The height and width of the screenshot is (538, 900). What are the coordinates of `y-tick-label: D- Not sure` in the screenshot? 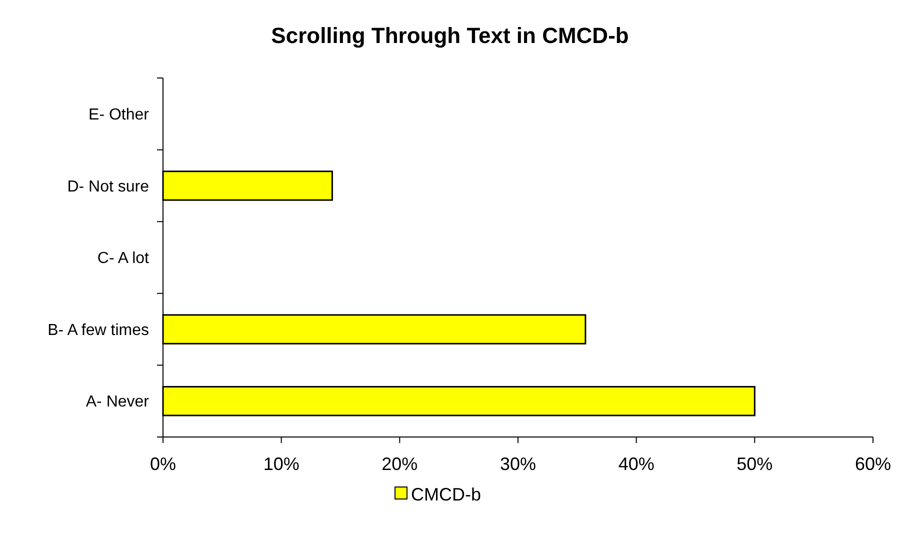 It's located at (108, 187).